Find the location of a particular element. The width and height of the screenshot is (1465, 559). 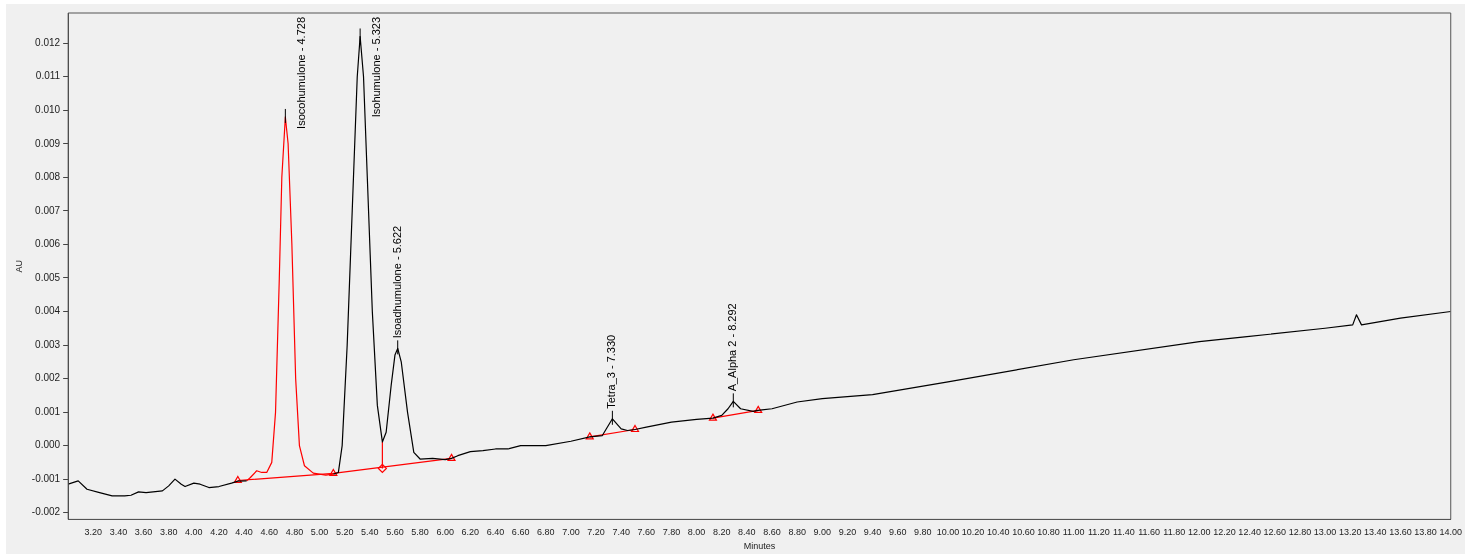

x-tick-label: 3.20 is located at coordinates (93, 532).